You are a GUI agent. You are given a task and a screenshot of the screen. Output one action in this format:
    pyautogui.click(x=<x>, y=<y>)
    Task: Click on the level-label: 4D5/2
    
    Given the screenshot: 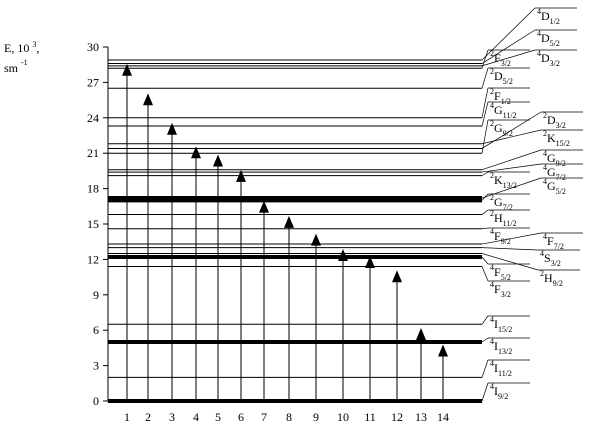 What is the action you would take?
    pyautogui.click(x=548, y=38)
    